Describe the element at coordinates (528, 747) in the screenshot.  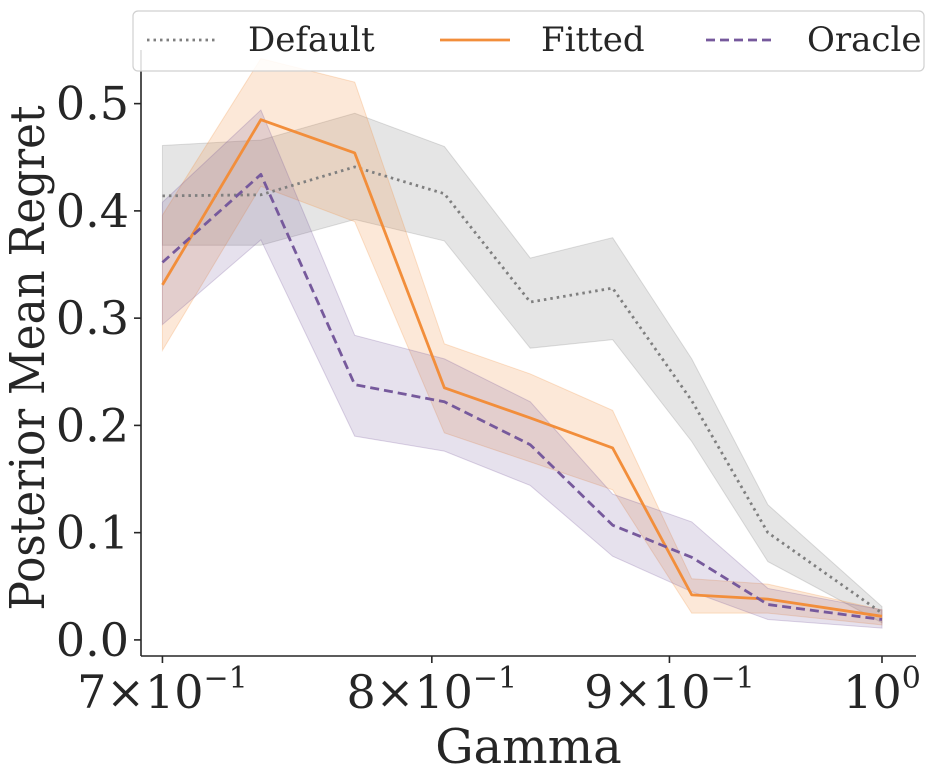
I see `x-axis-label: Gamma` at that location.